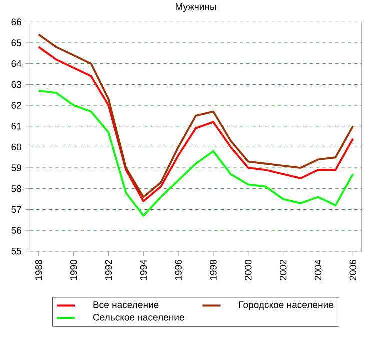  I want to click on y-tick-label: 56, so click(17, 230).